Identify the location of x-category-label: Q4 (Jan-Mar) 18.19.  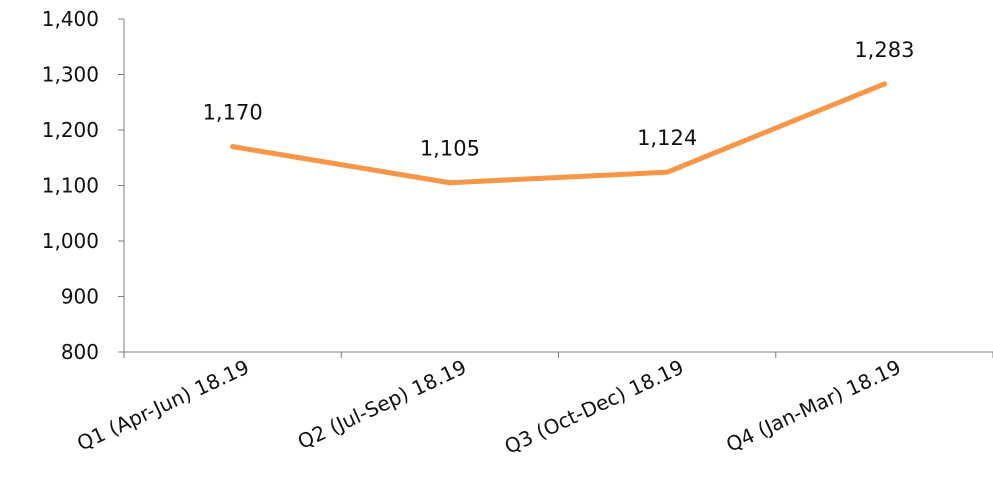
(813, 406).